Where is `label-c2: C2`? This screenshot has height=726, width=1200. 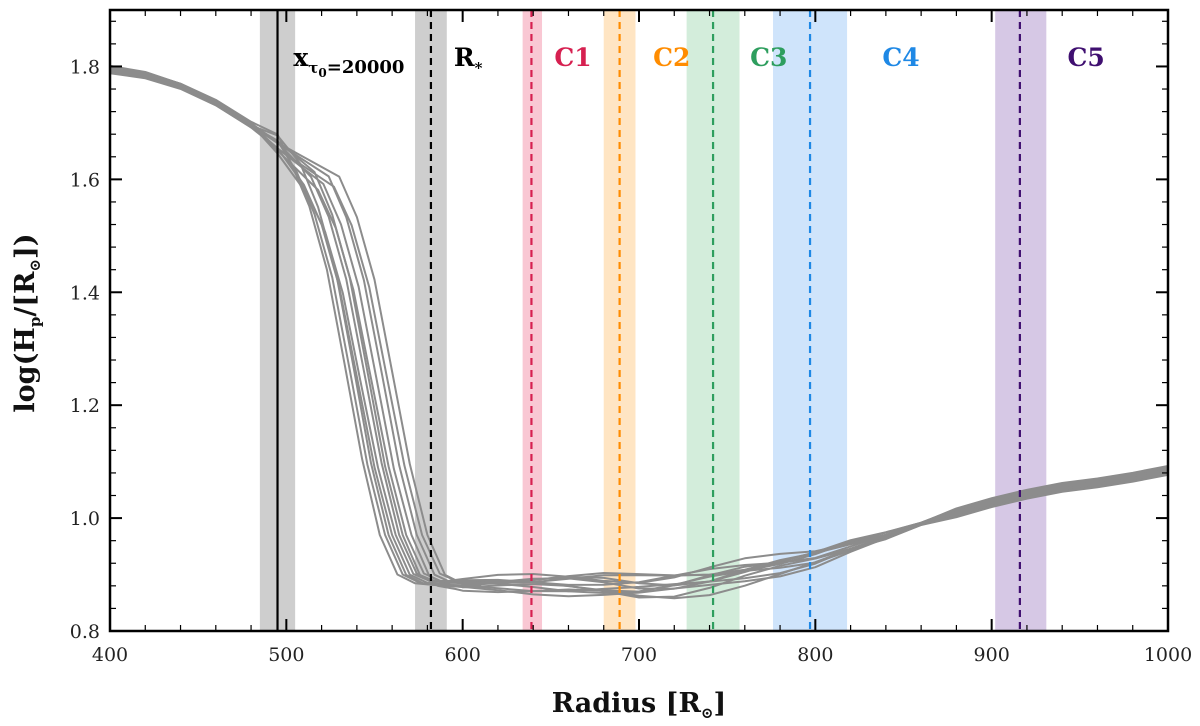 label-c2: C2 is located at coordinates (671, 57).